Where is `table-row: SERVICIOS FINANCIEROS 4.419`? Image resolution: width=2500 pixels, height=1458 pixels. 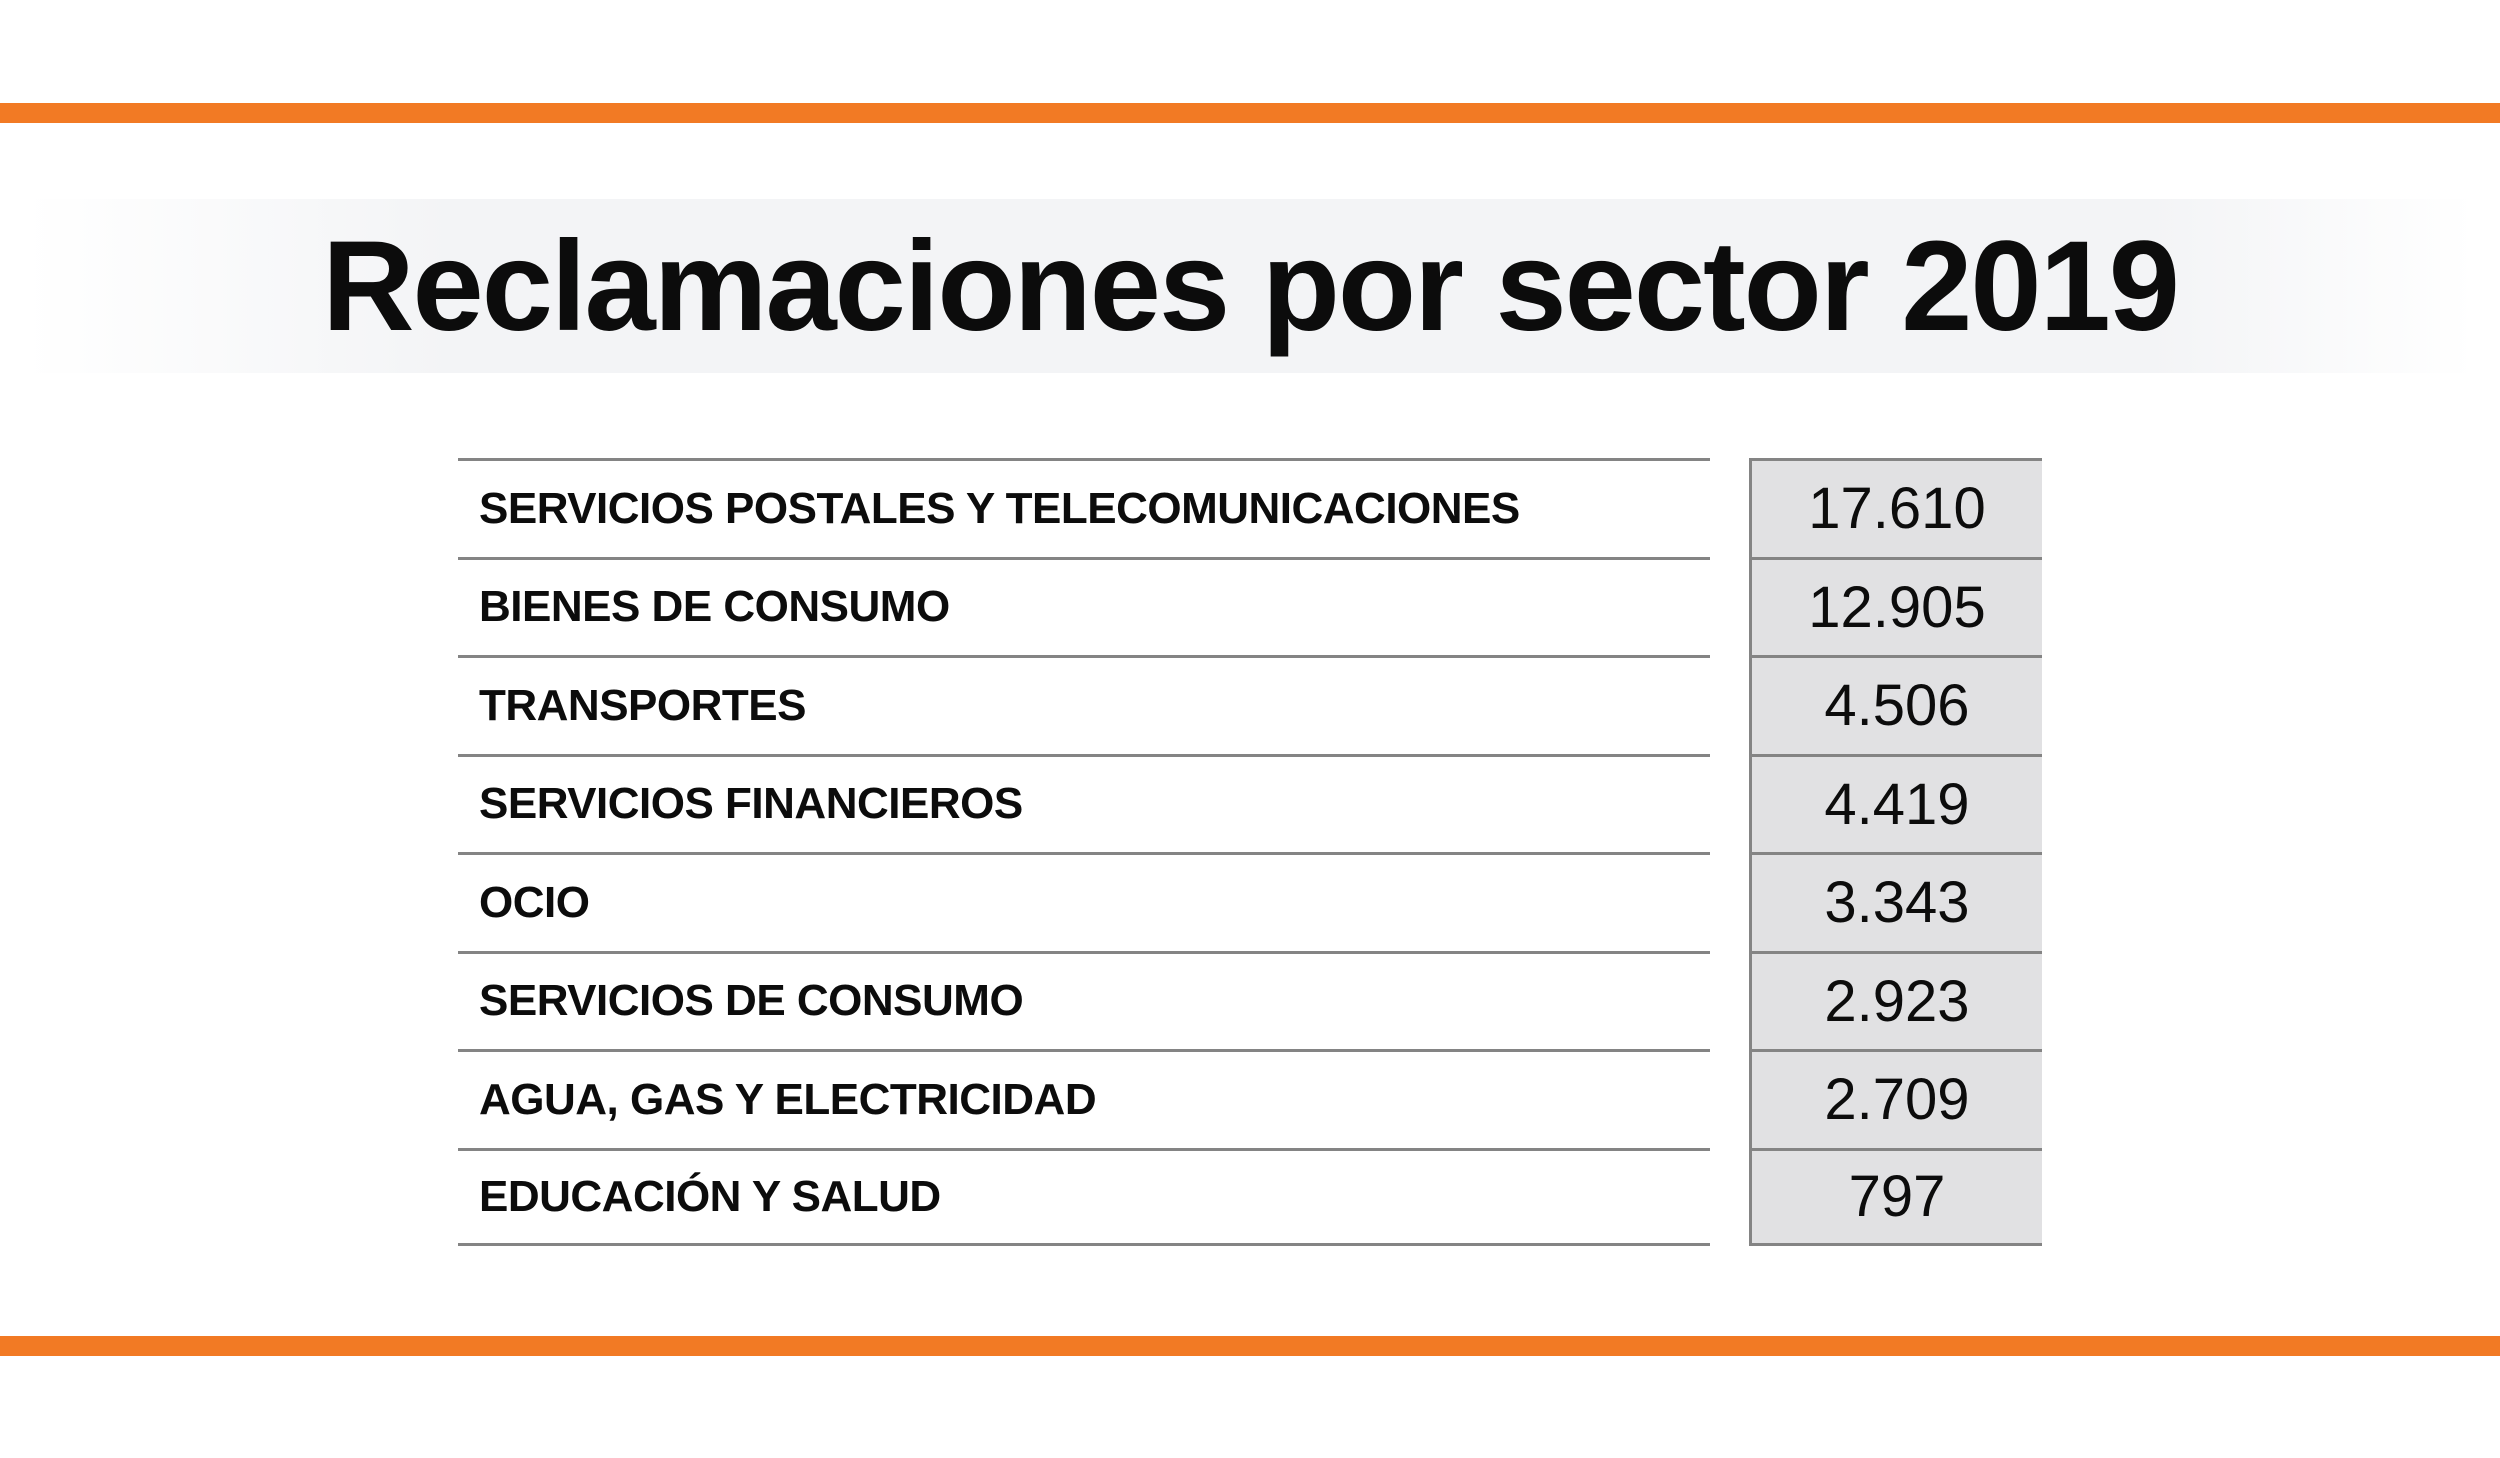
table-row: SERVICIOS FINANCIEROS 4.419 is located at coordinates (1250, 803).